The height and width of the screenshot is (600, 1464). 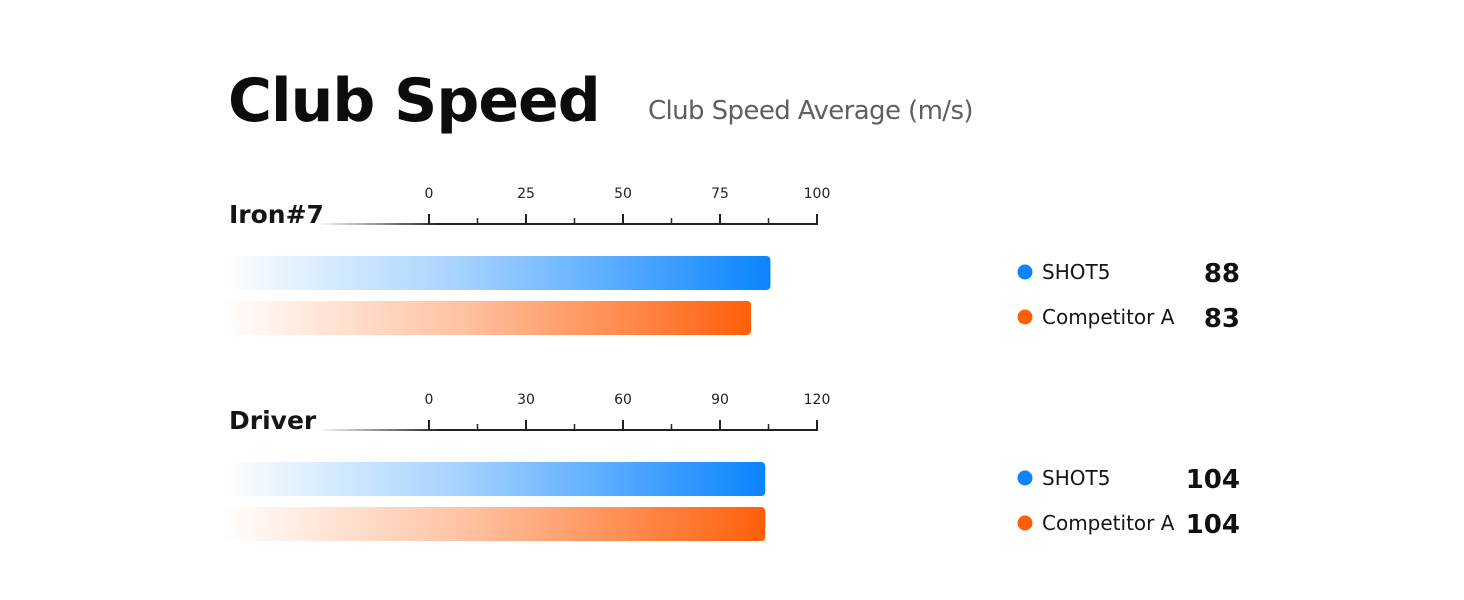 What do you see at coordinates (1222, 319) in the screenshot?
I see `value-label: 83` at bounding box center [1222, 319].